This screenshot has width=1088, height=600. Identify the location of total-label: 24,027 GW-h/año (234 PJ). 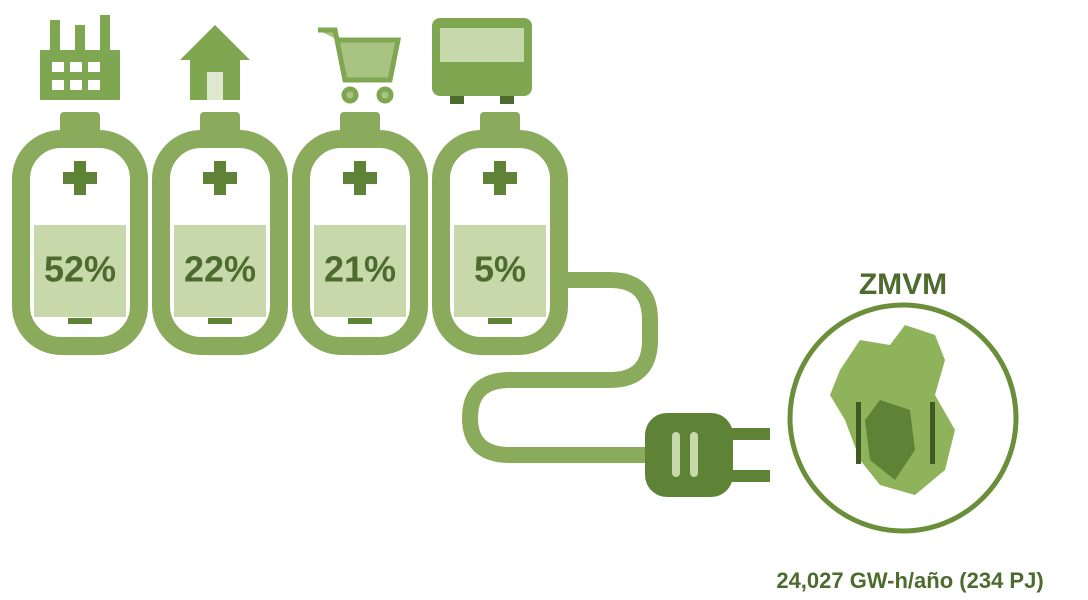
(909, 580).